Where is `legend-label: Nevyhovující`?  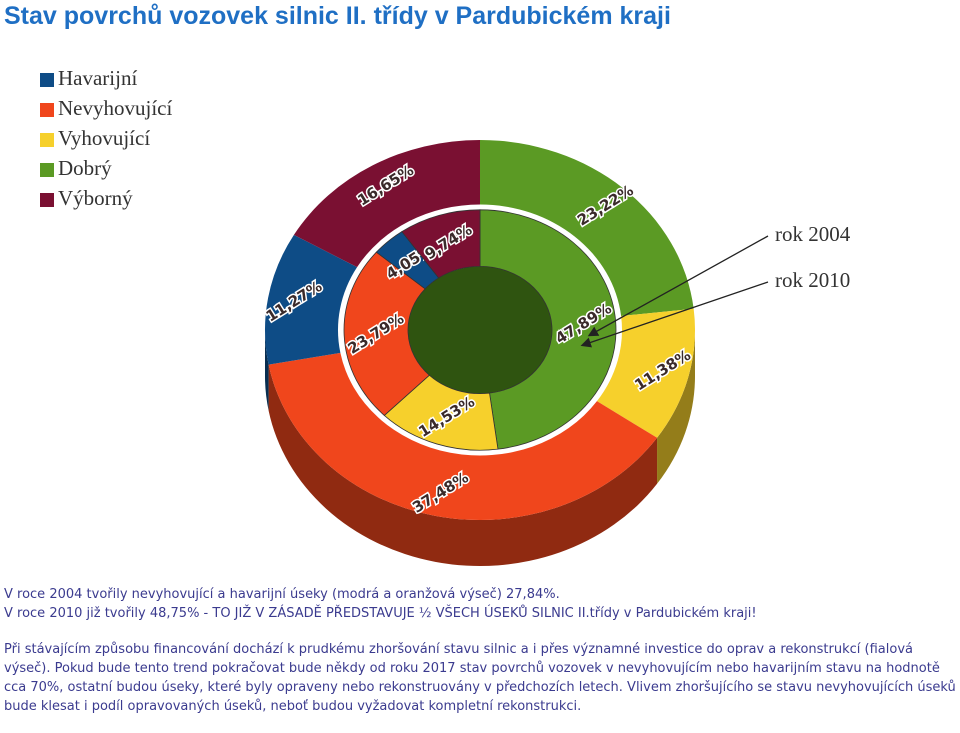 legend-label: Nevyhovující is located at coordinates (115, 108).